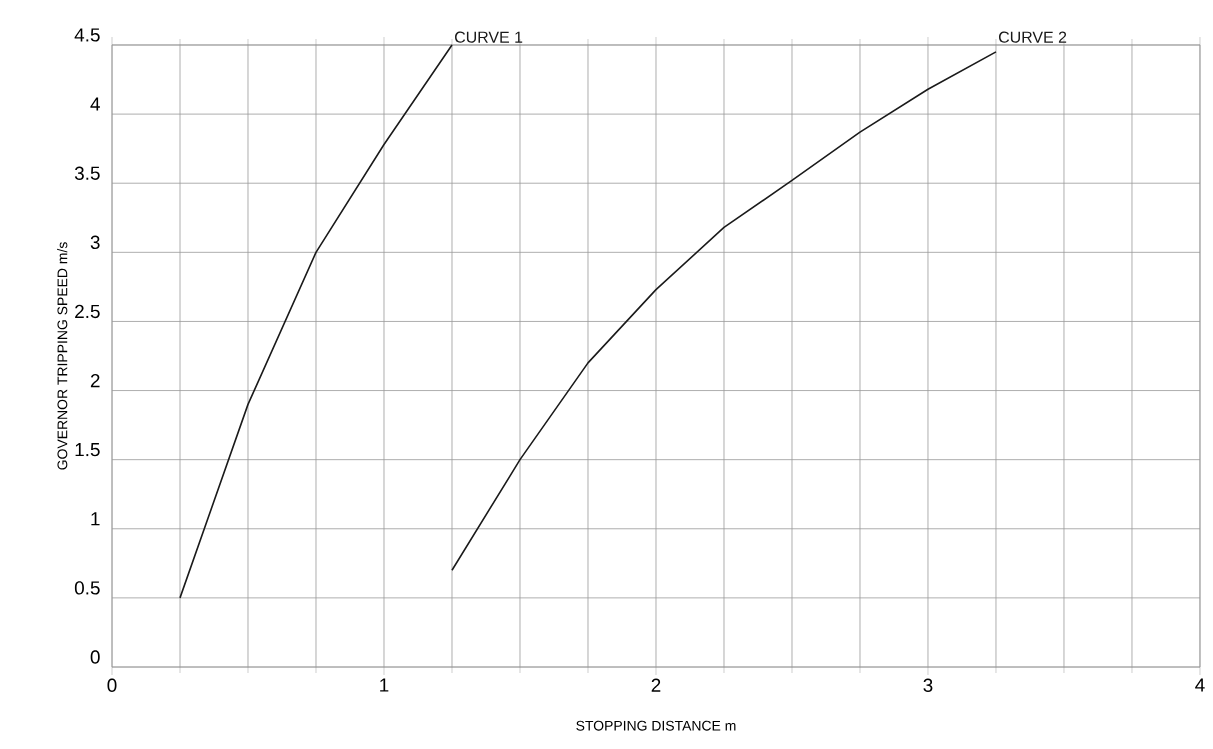 The height and width of the screenshot is (749, 1213). Describe the element at coordinates (1032, 37) in the screenshot. I see `series-label: CURVE 2` at that location.